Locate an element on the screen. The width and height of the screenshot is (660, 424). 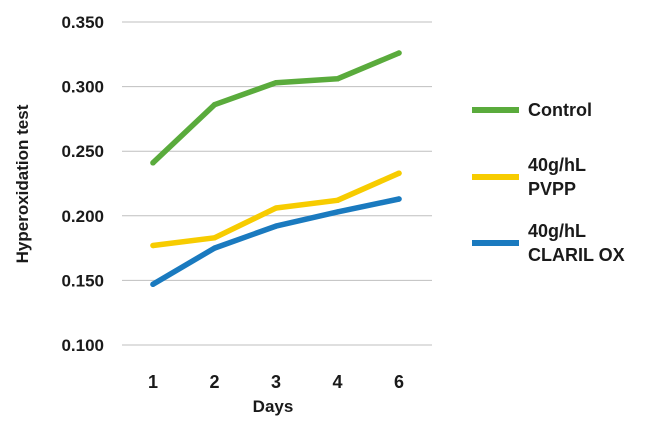
y-tick-label: 0.150 is located at coordinates (82, 280).